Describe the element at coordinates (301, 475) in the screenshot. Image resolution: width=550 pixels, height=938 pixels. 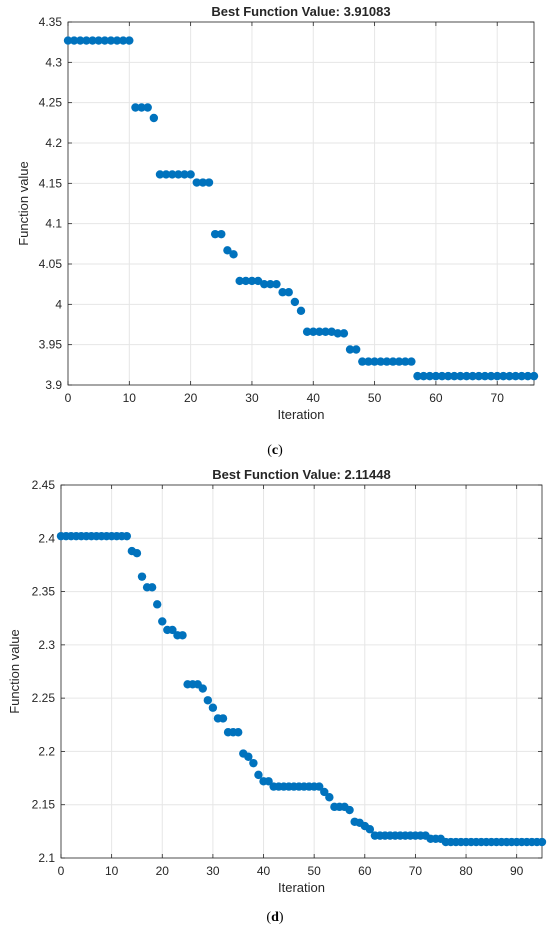
I see `chart-title: Best Function Value: 2.11448` at that location.